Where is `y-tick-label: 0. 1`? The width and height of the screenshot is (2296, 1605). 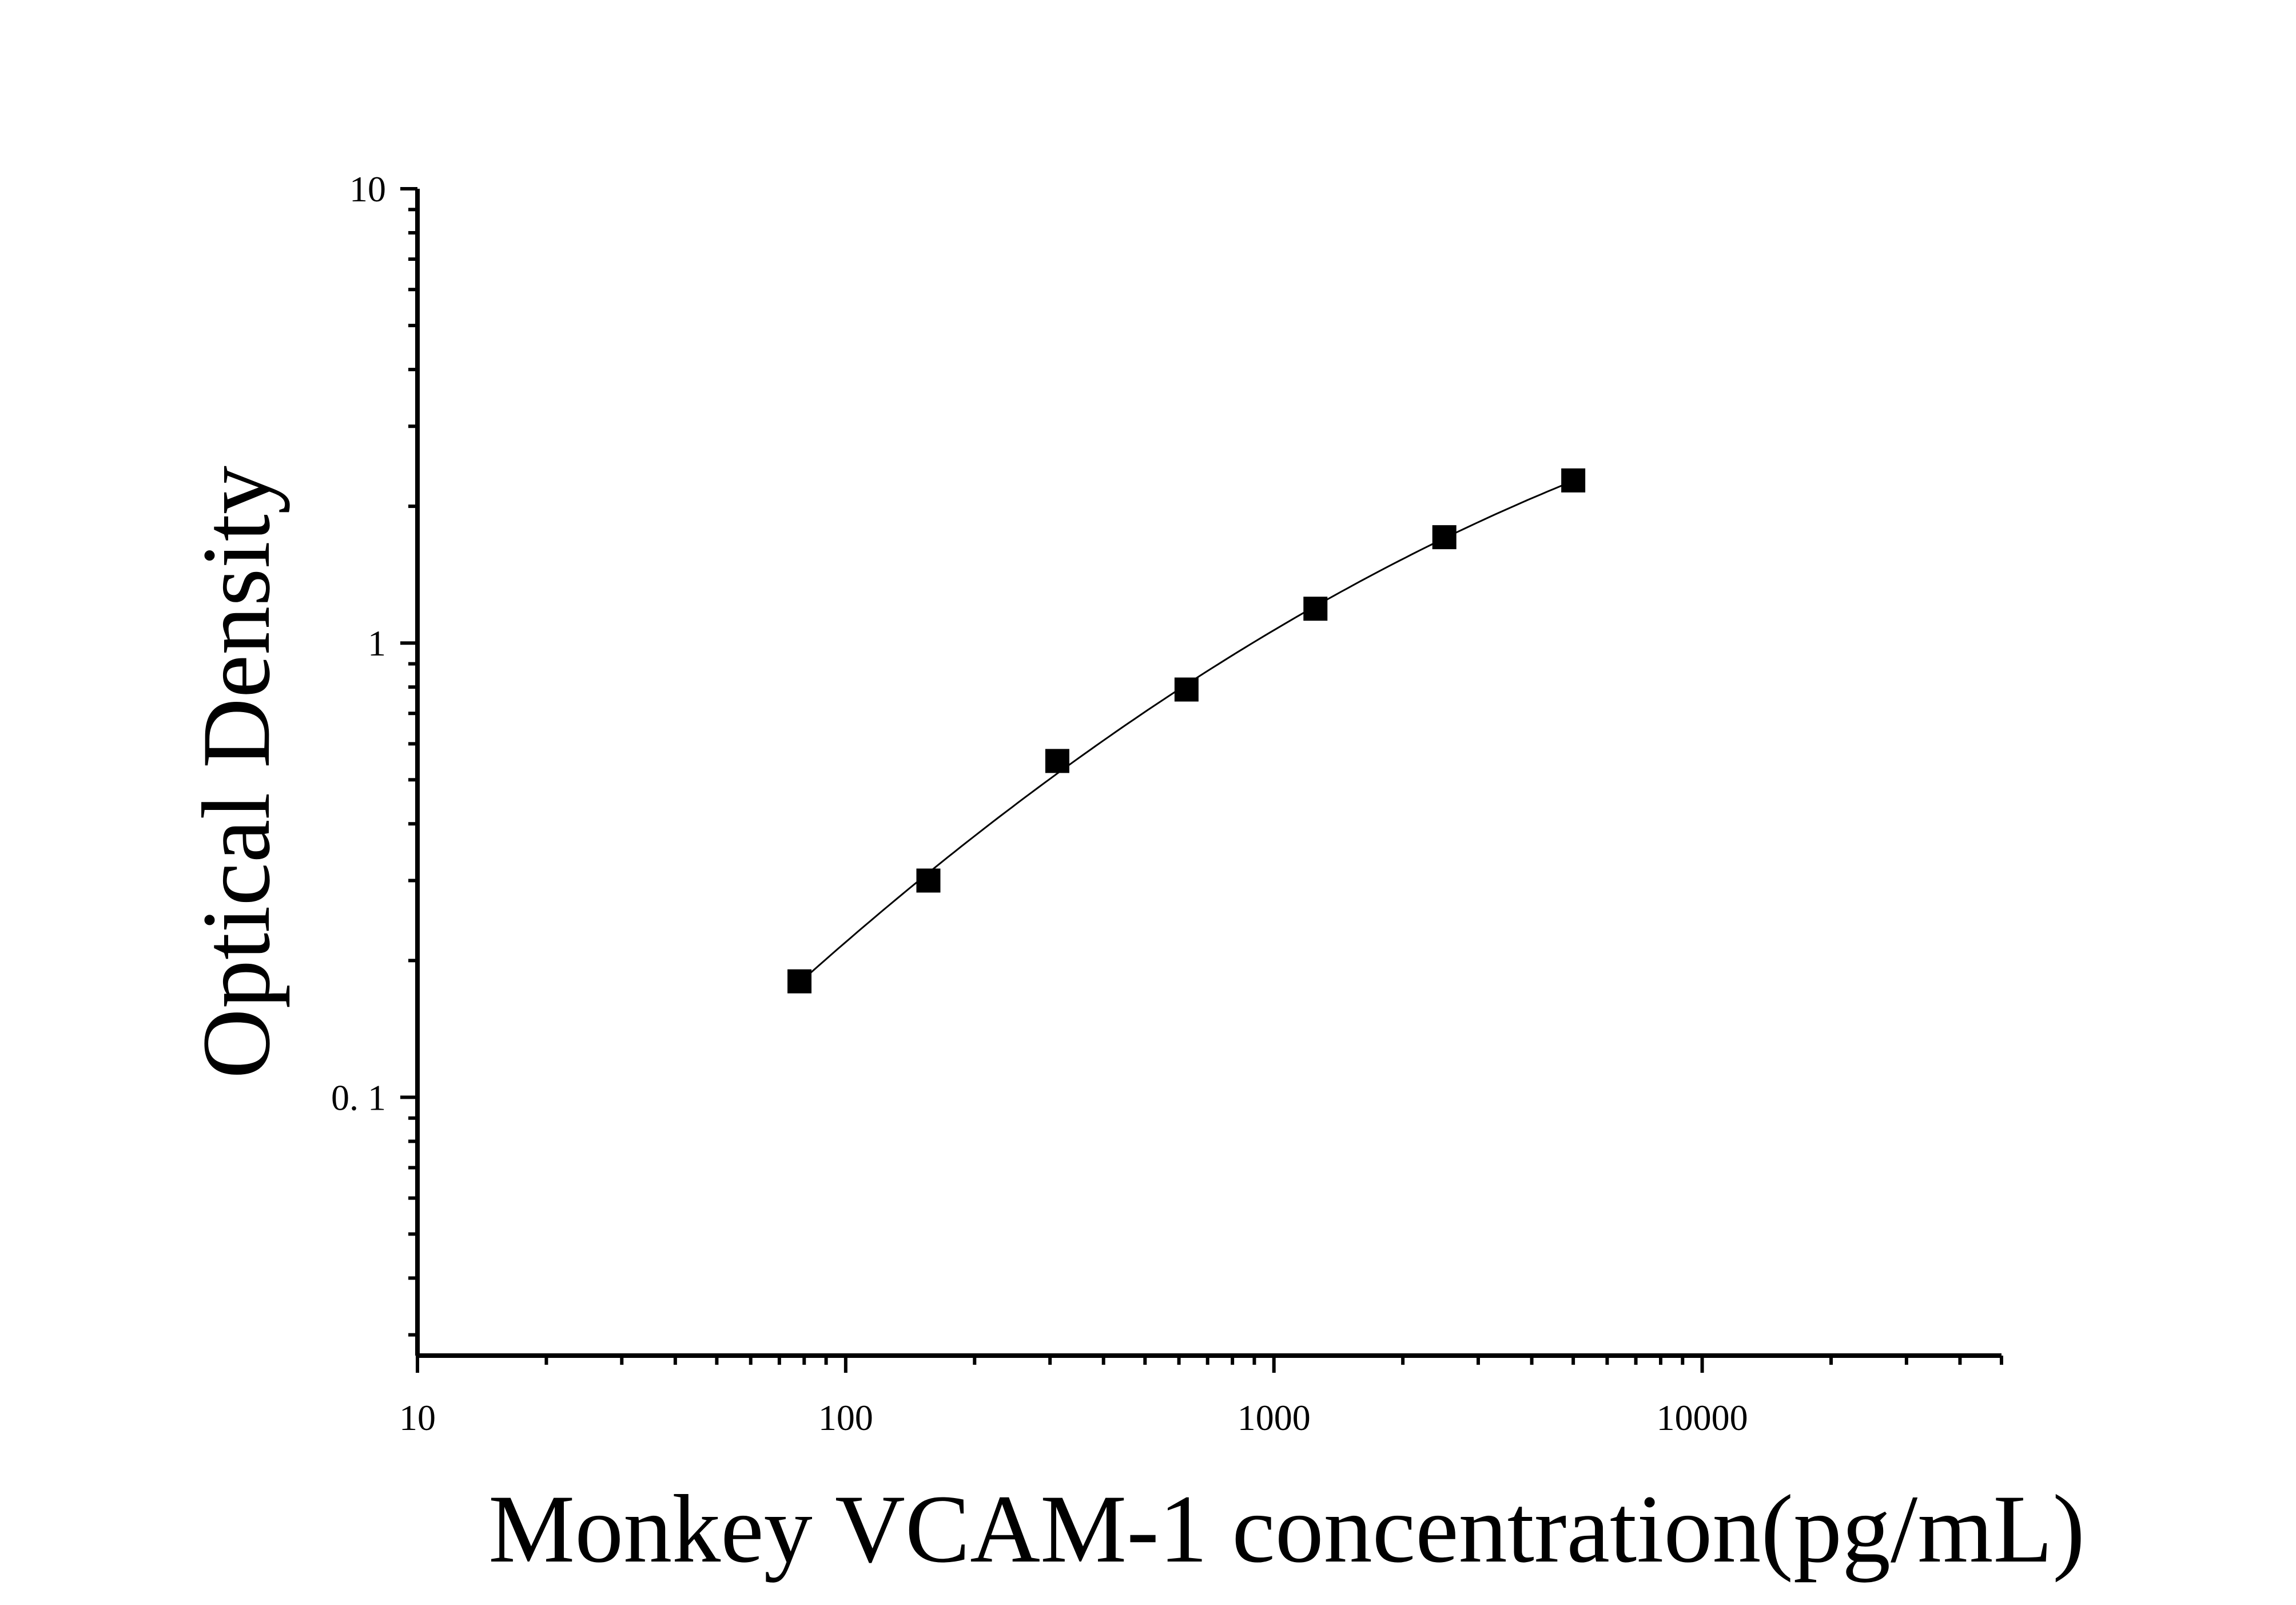 y-tick-label: 0. 1 is located at coordinates (359, 1097).